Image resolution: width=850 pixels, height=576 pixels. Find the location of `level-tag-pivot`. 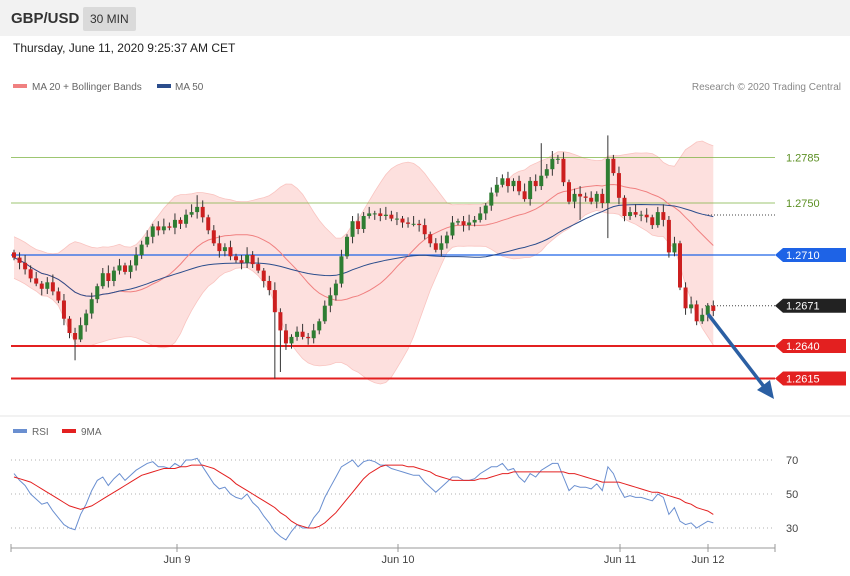

level-tag-pivot is located at coordinates (810, 255).